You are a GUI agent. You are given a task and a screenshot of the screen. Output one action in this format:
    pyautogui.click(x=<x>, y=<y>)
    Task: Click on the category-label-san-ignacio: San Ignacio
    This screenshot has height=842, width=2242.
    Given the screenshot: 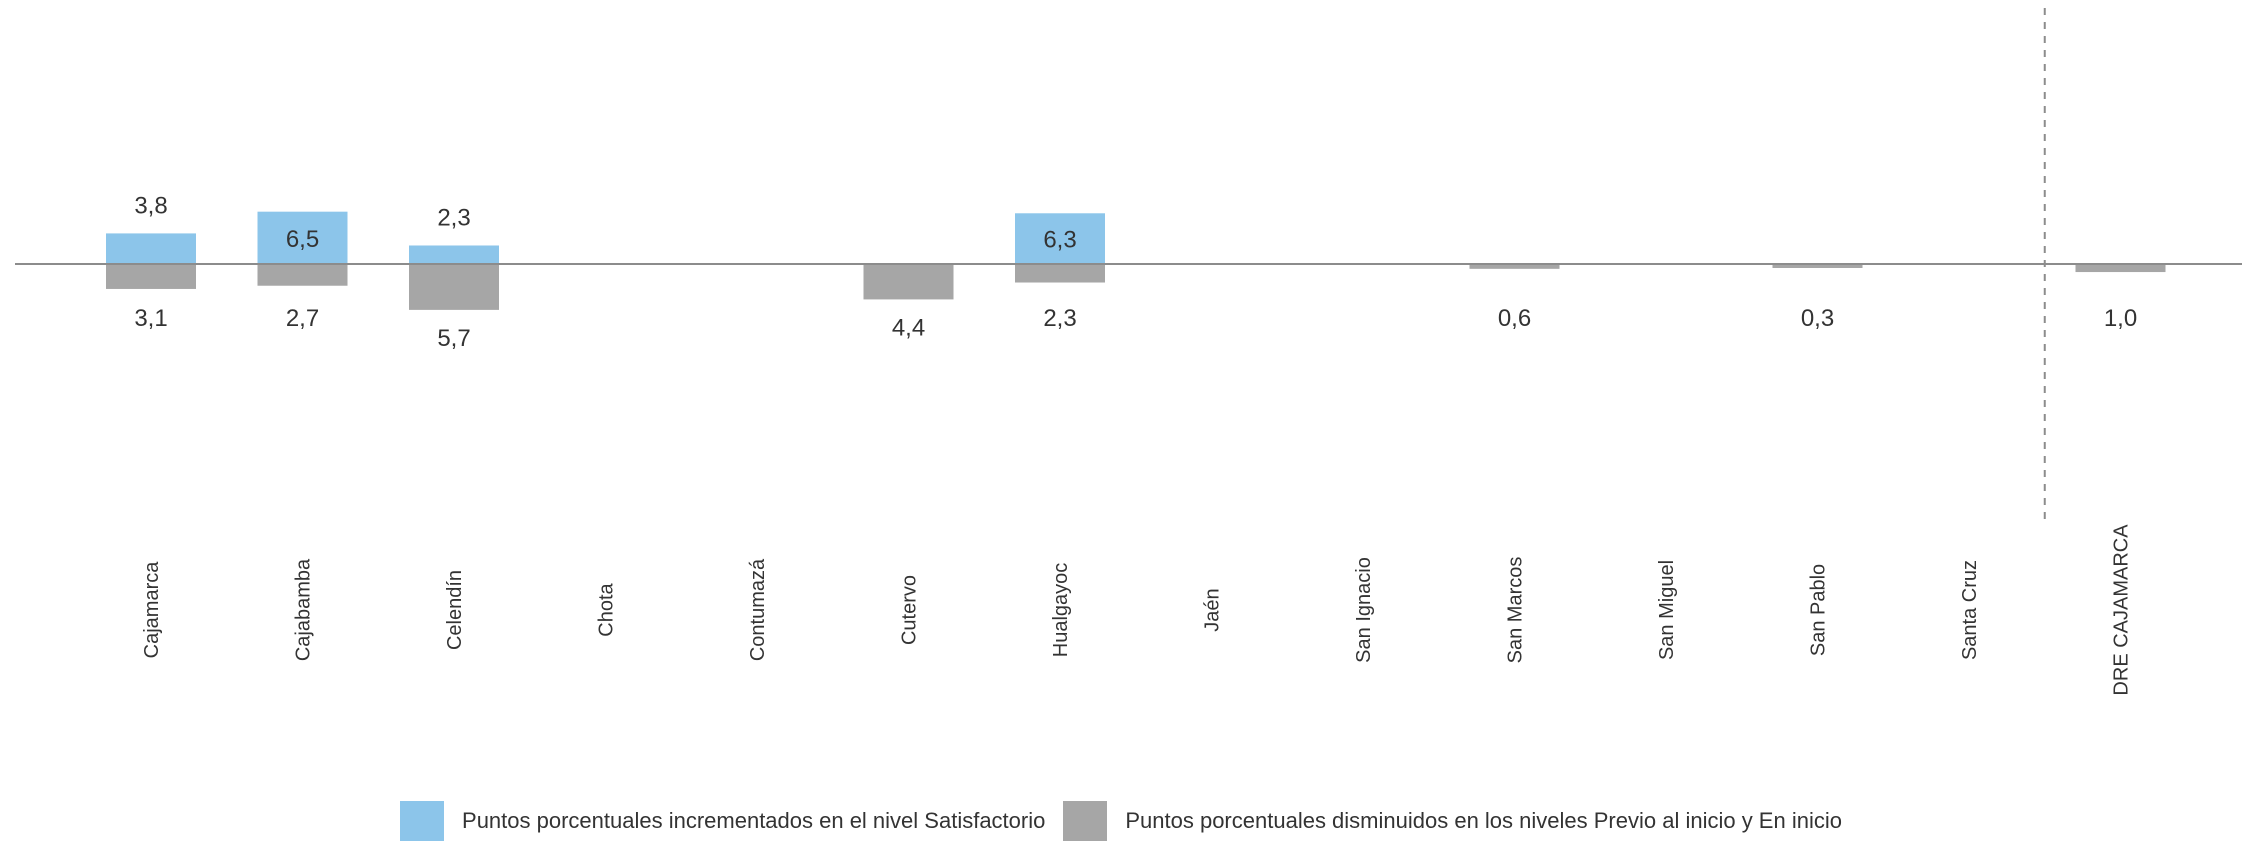 What is the action you would take?
    pyautogui.click(x=1364, y=610)
    